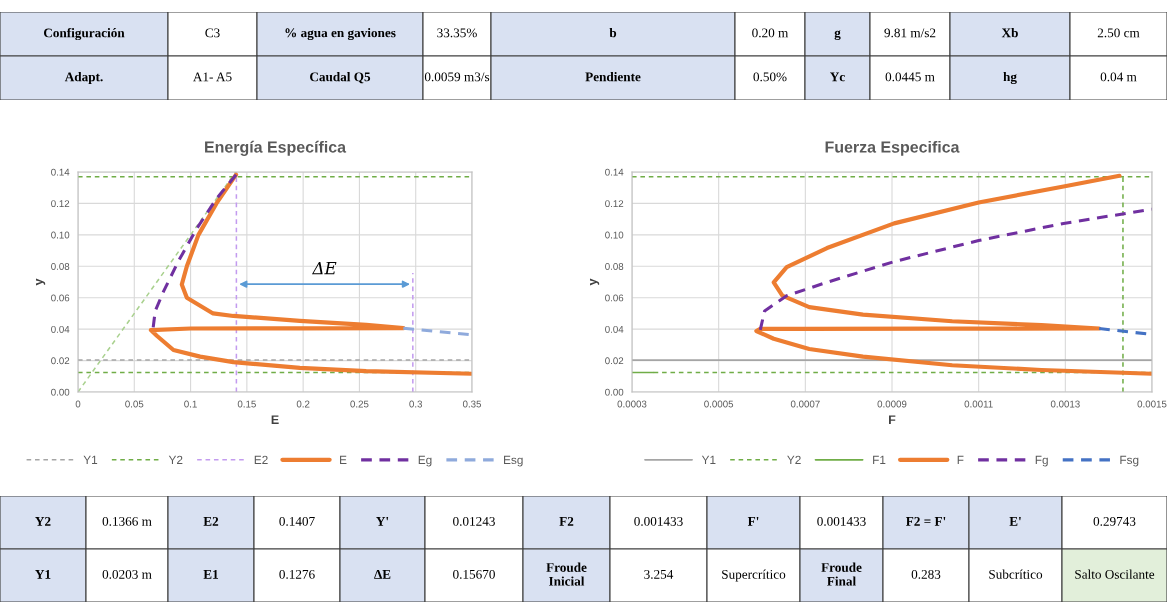  What do you see at coordinates (892, 404) in the screenshot?
I see `x-tick-label: 0.0009` at bounding box center [892, 404].